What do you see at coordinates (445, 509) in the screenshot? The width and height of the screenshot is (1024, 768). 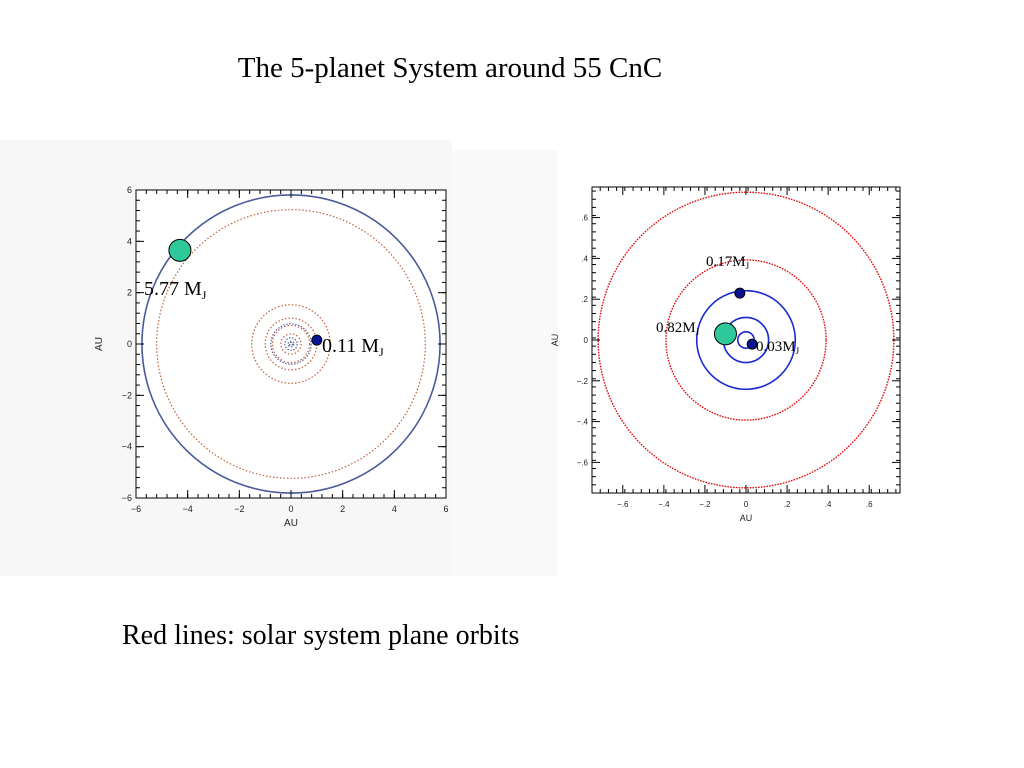 I see `x-tick-label: 6` at bounding box center [445, 509].